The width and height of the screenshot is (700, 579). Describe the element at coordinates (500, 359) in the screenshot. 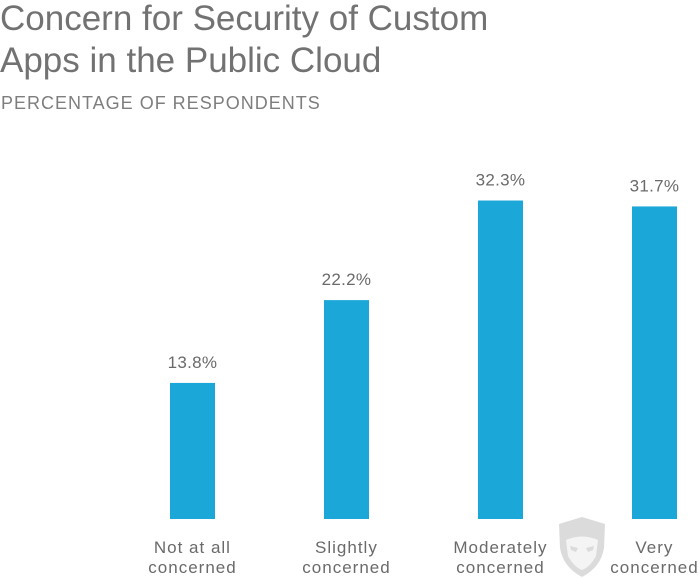

I see `bar-moderately-concerned` at that location.